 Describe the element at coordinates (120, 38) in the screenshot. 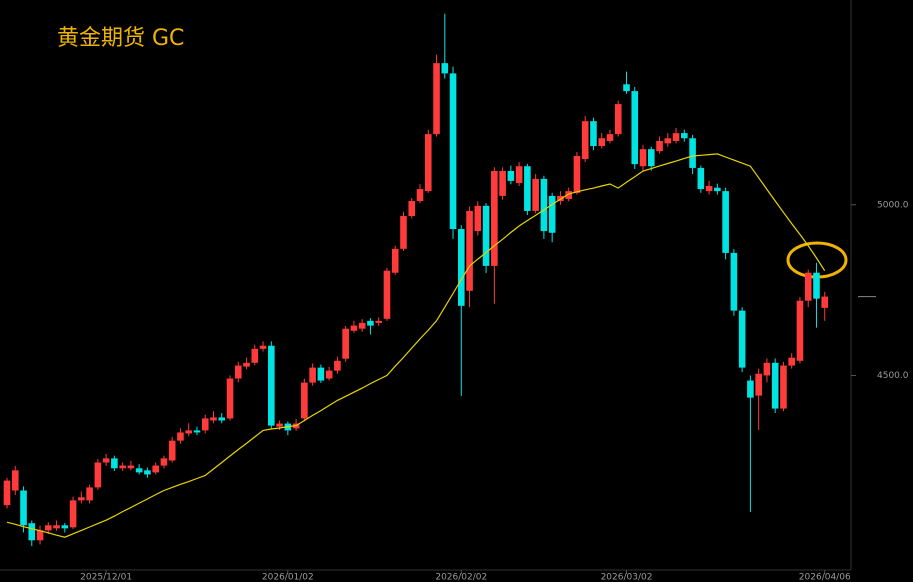

I see `chart-title: 黄金期货 GC` at that location.